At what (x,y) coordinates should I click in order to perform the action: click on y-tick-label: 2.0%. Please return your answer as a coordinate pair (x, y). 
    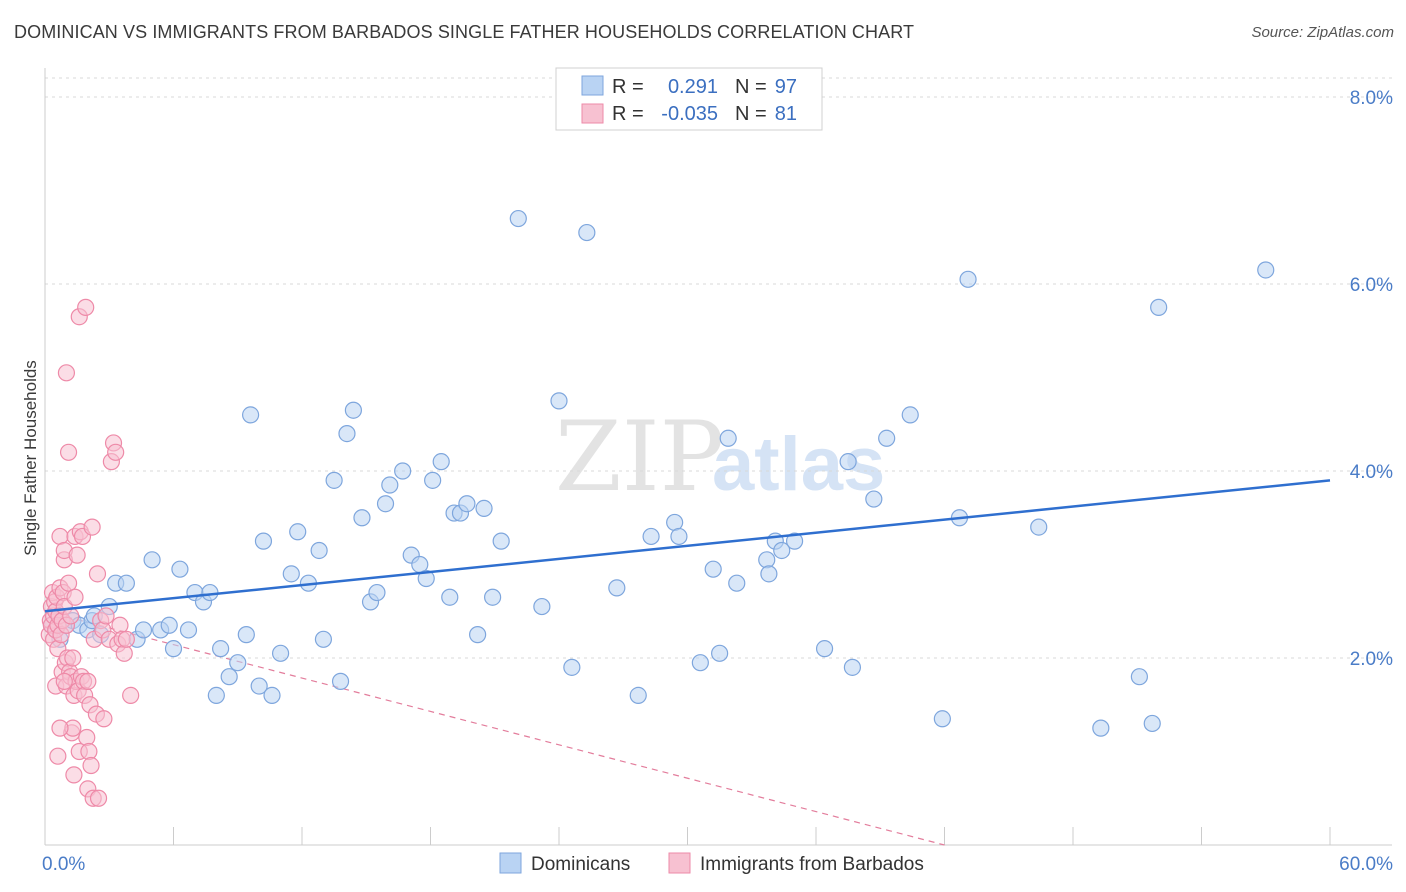
    Looking at the image, I should click on (1371, 659).